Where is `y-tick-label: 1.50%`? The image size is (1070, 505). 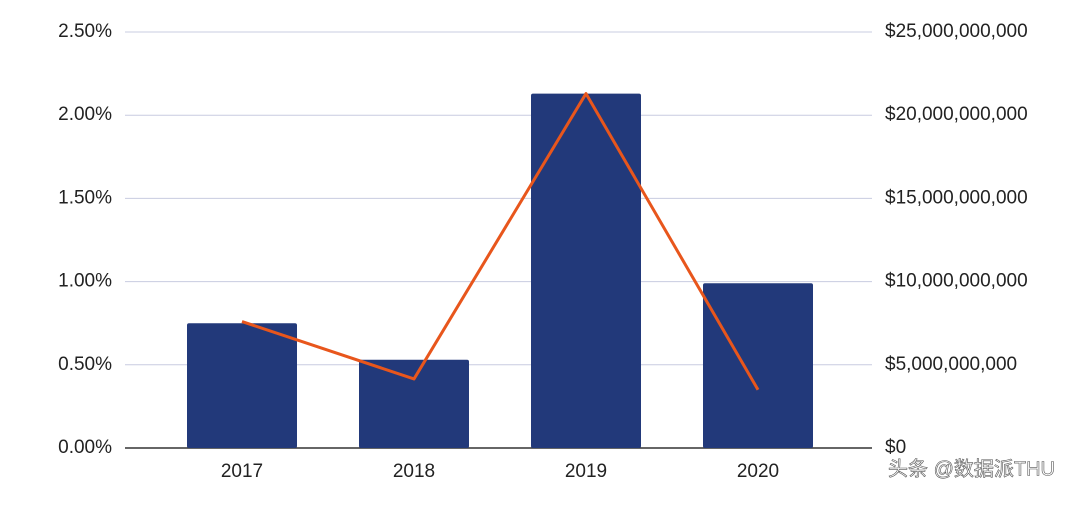 y-tick-label: 1.50% is located at coordinates (85, 197).